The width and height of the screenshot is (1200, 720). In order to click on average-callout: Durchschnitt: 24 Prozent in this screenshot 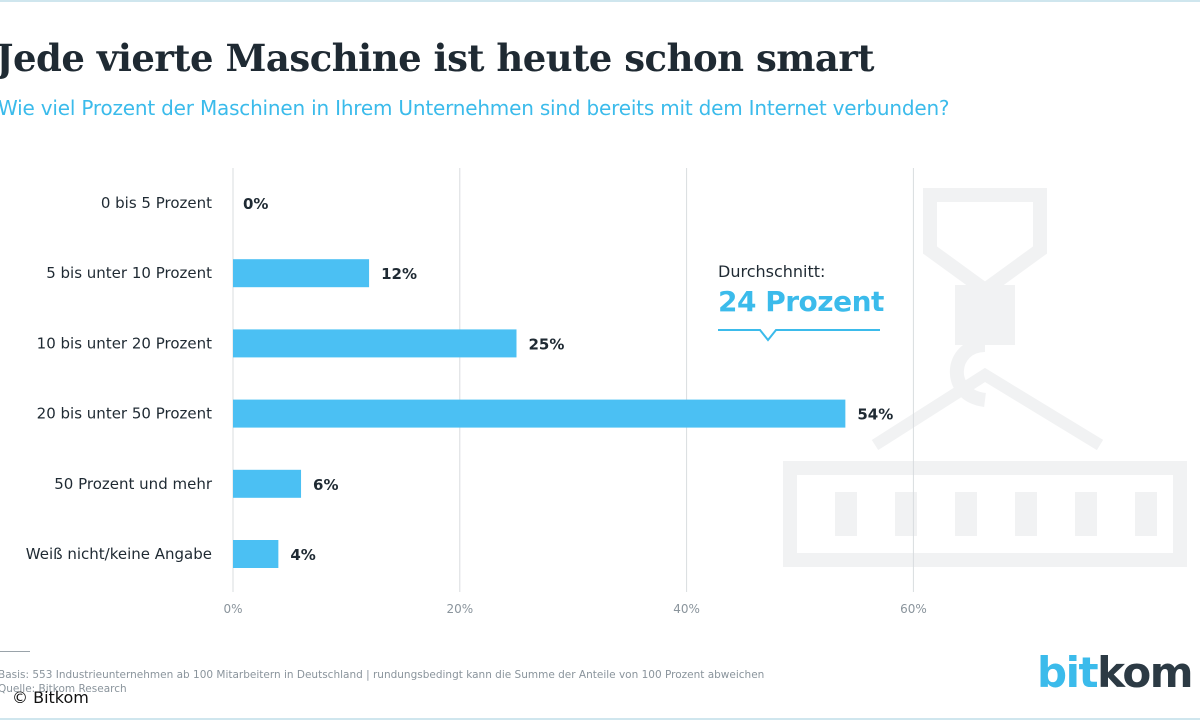, I will do `click(801, 302)`.